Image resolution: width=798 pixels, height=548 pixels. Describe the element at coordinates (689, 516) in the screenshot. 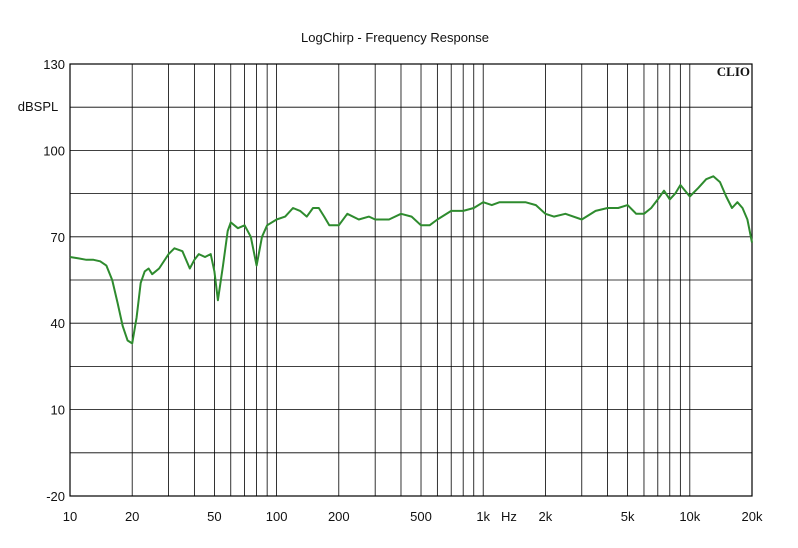

I see `x-tick-label: 10k` at that location.